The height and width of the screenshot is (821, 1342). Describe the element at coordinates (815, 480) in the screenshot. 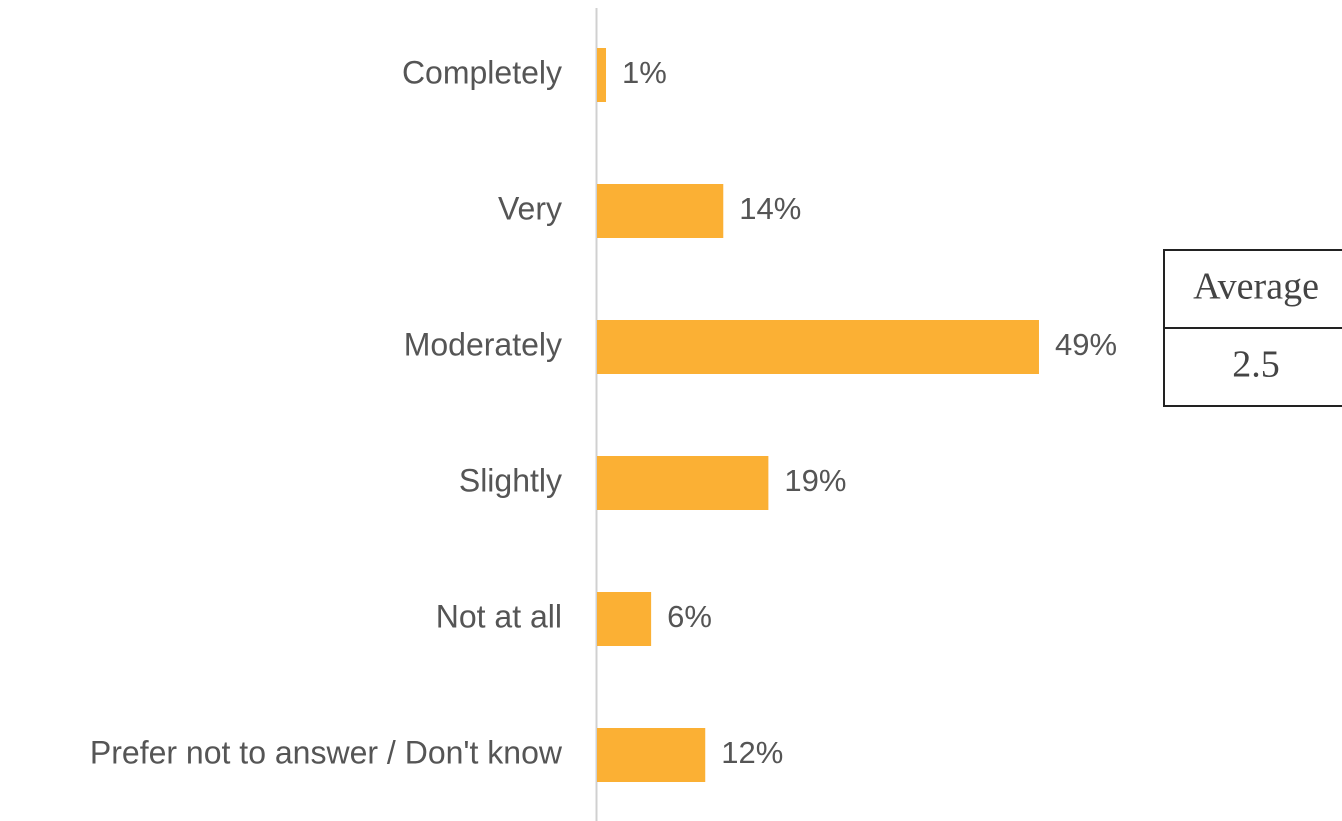

I see `value-label: 19%` at that location.